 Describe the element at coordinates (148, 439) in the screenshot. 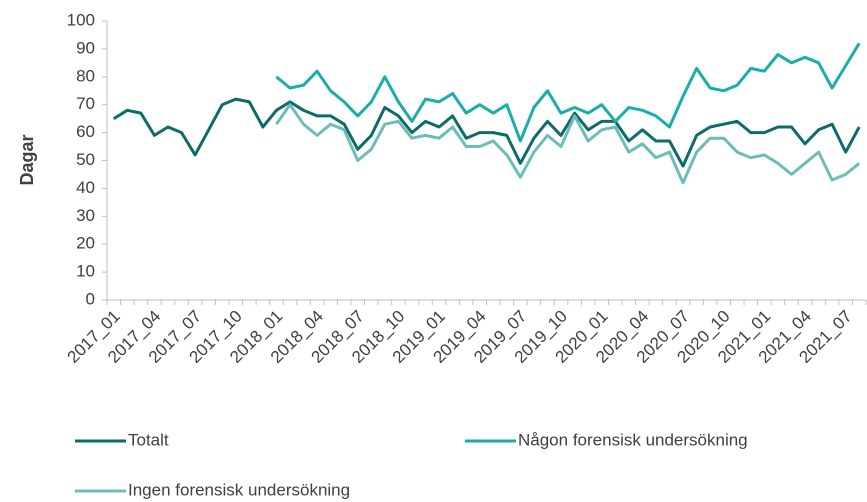

I see `legend-label: Totalt` at that location.